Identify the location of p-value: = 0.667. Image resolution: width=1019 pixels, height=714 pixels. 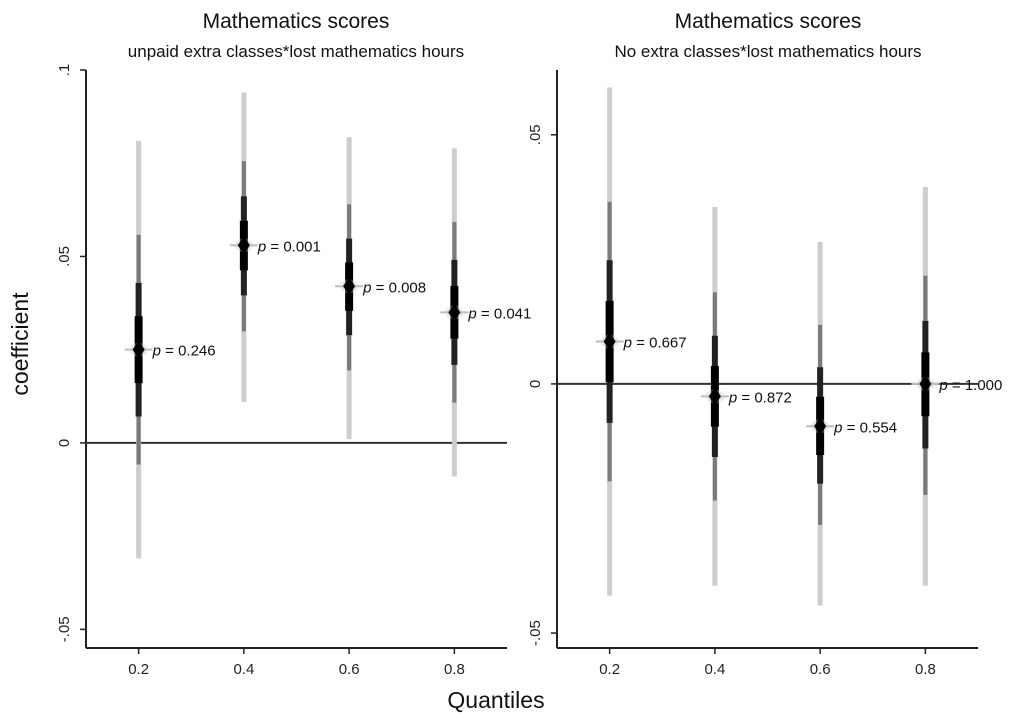
(659, 343).